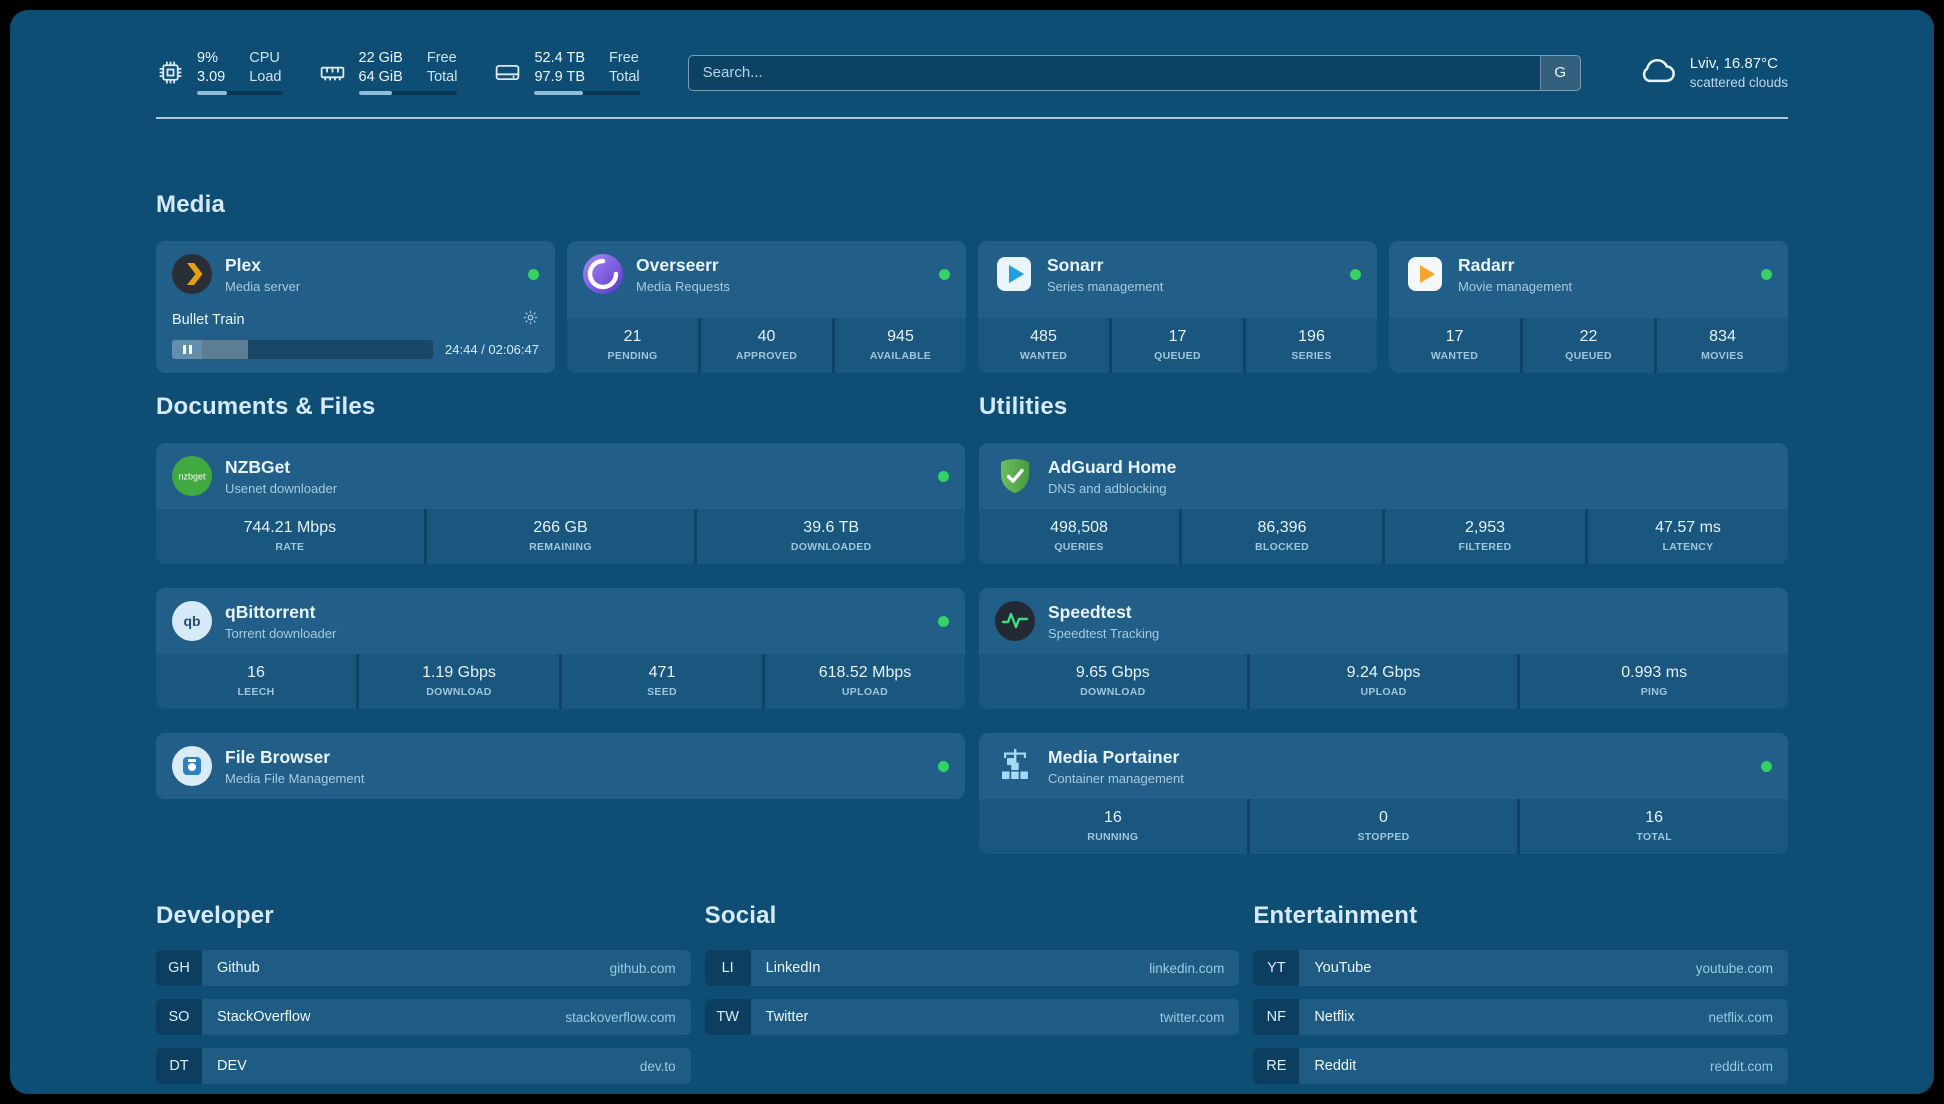 This screenshot has height=1104, width=1944. I want to click on search-provider-button: G, so click(1559, 72).